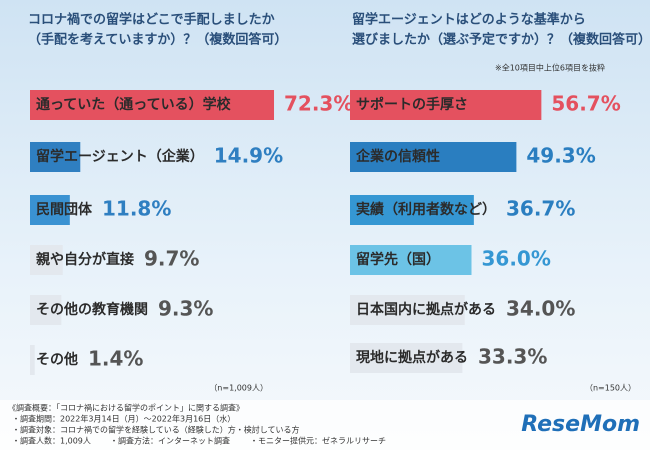 This screenshot has width=650, height=450. Describe the element at coordinates (115, 359) in the screenshot. I see `value-label: 1.4%` at that location.